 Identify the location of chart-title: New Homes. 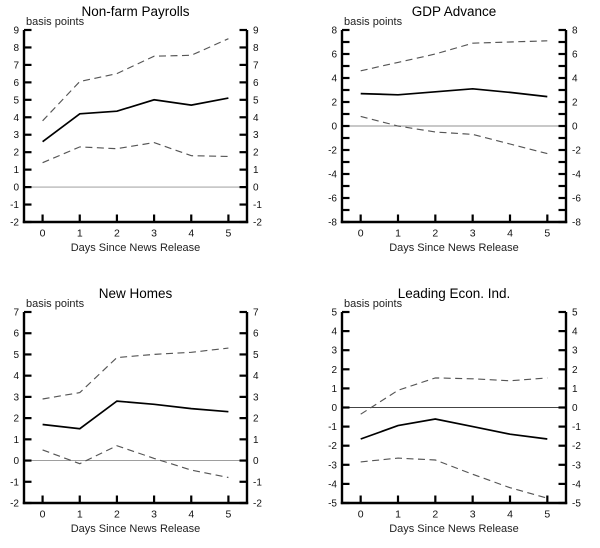
(135, 293).